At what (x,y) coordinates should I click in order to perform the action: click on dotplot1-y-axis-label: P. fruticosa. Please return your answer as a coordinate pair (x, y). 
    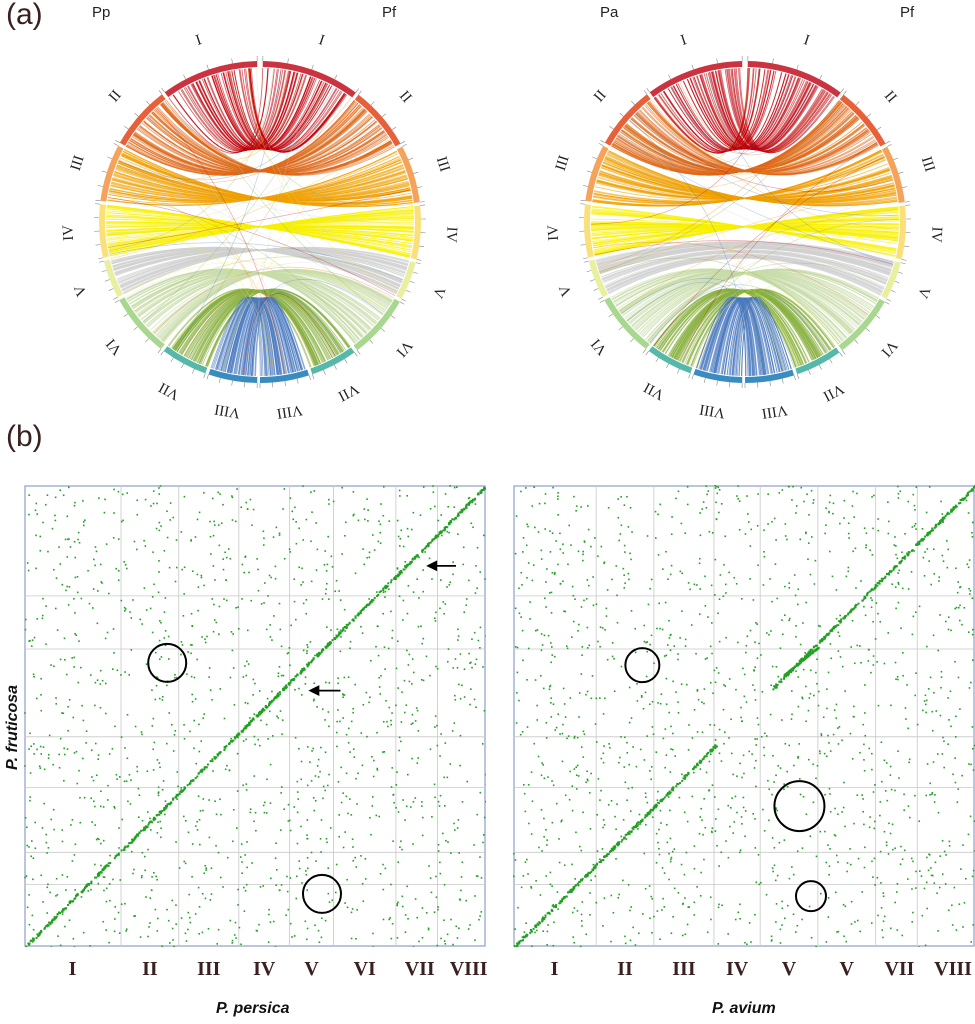
    Looking at the image, I should click on (12, 727).